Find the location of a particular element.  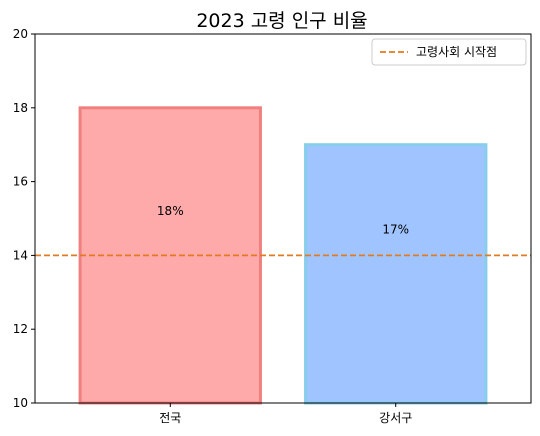

bar-value-label: 18% is located at coordinates (170, 211).